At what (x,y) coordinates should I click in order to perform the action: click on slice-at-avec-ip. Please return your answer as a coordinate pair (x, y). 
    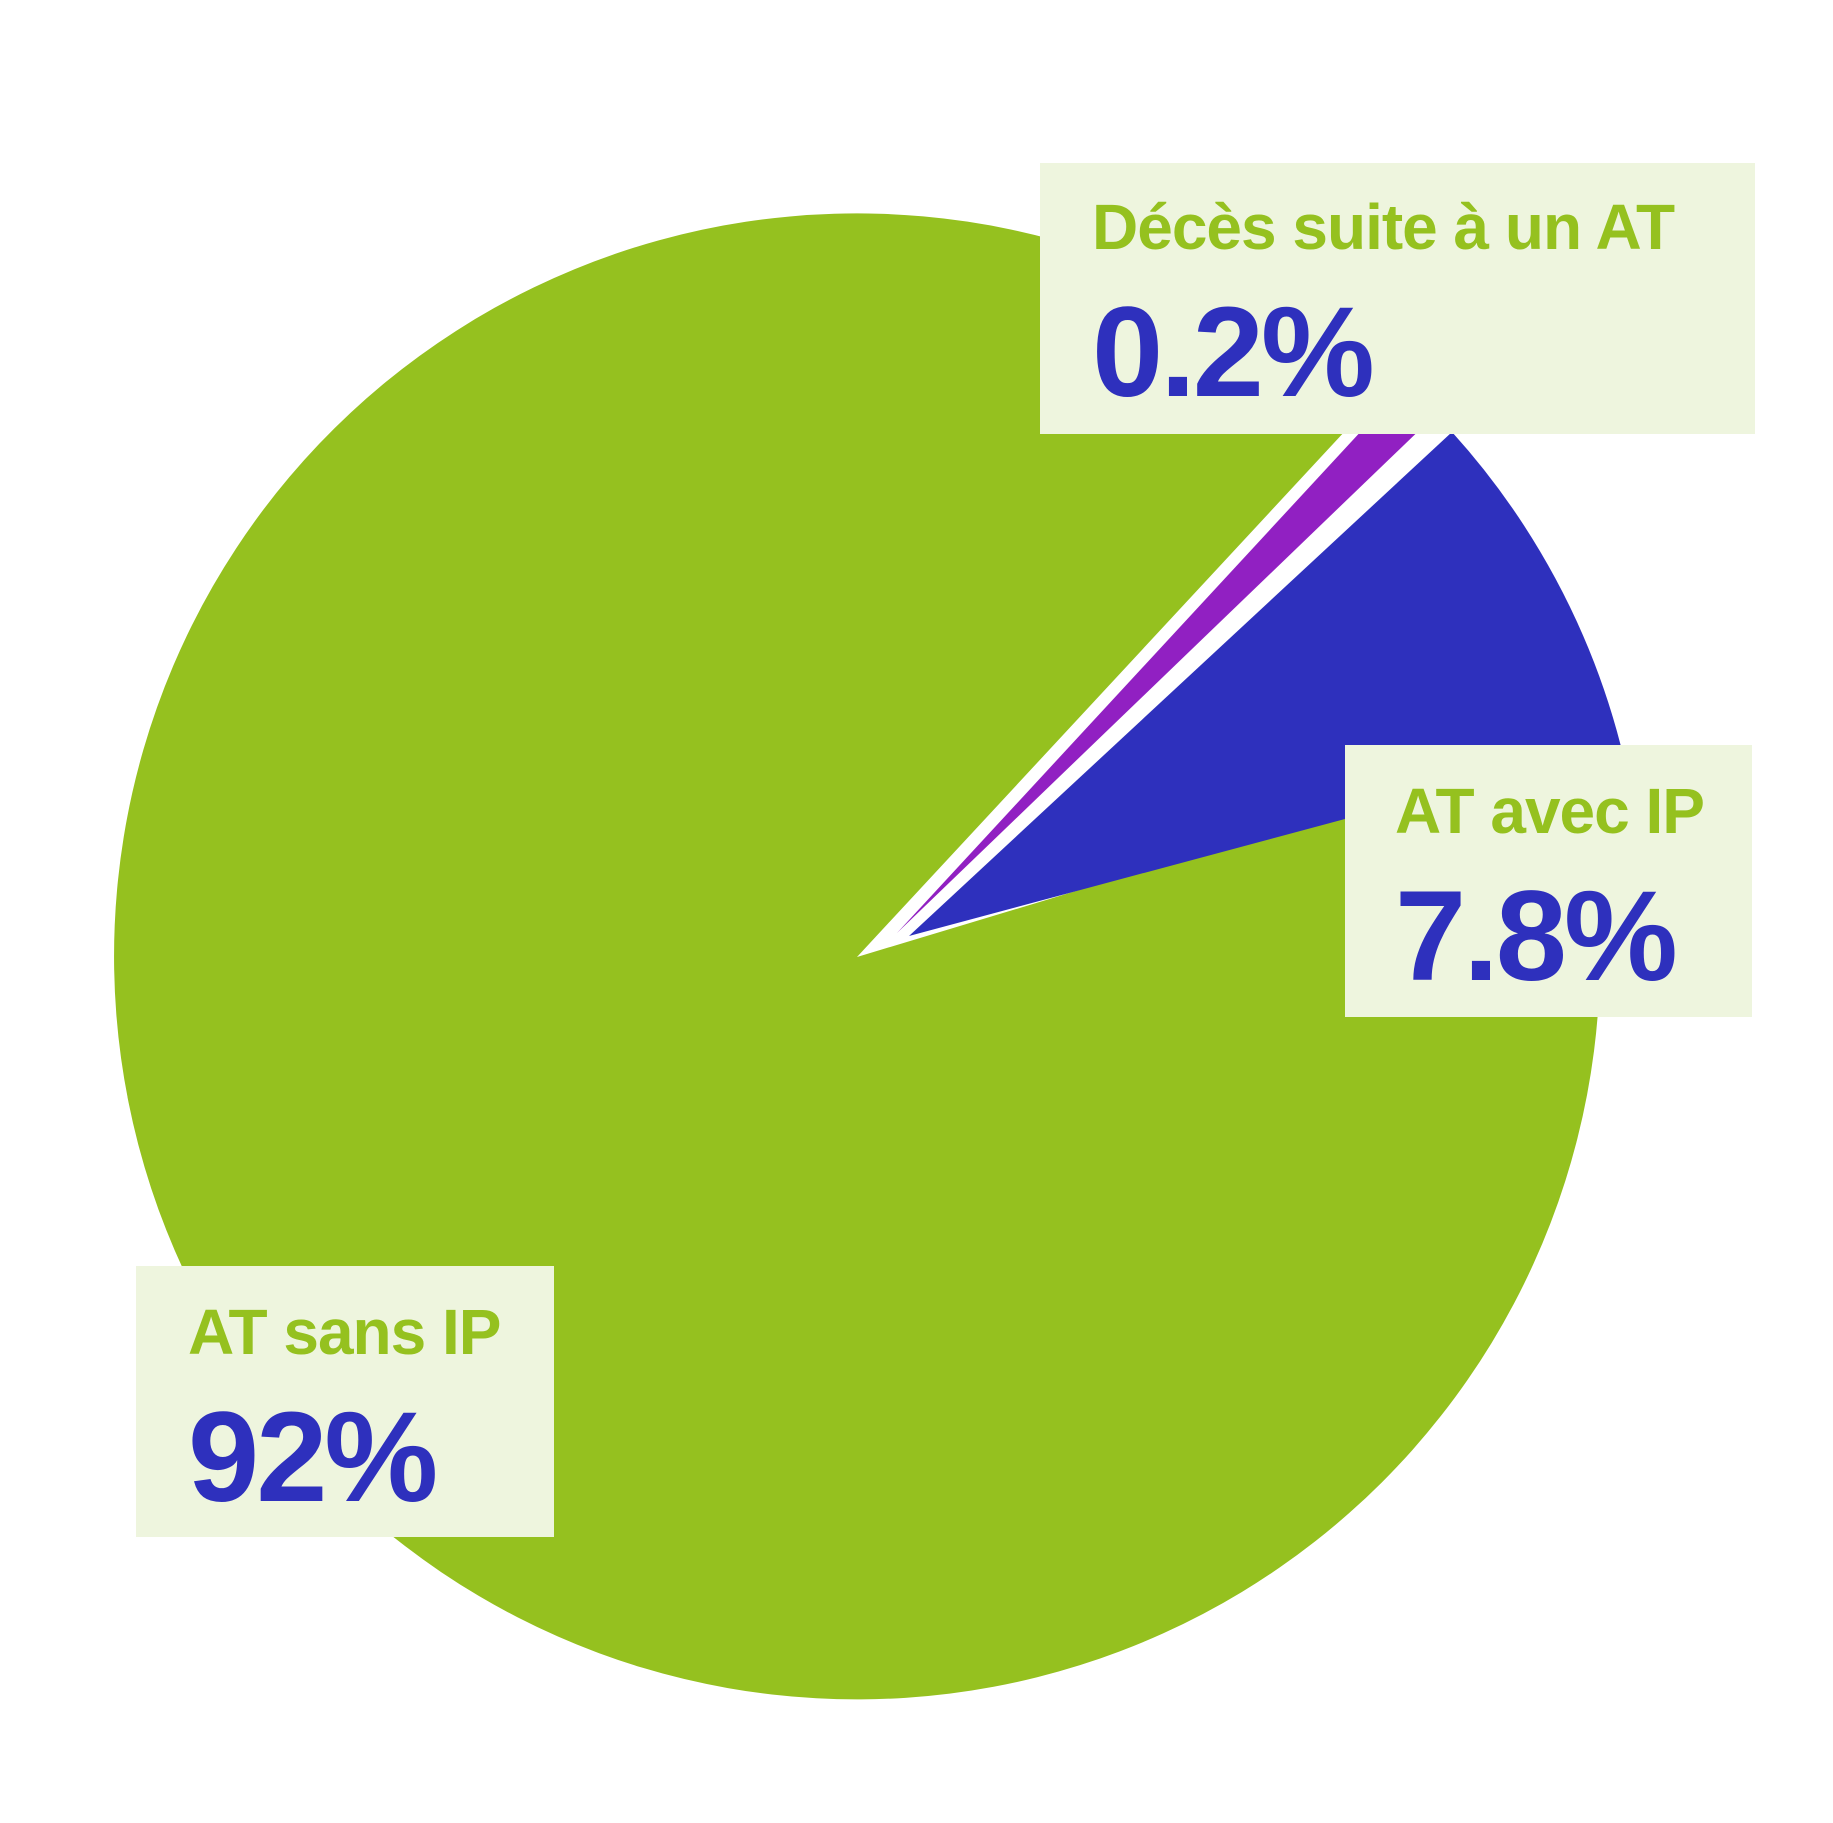
    Looking at the image, I should click on (1265, 684).